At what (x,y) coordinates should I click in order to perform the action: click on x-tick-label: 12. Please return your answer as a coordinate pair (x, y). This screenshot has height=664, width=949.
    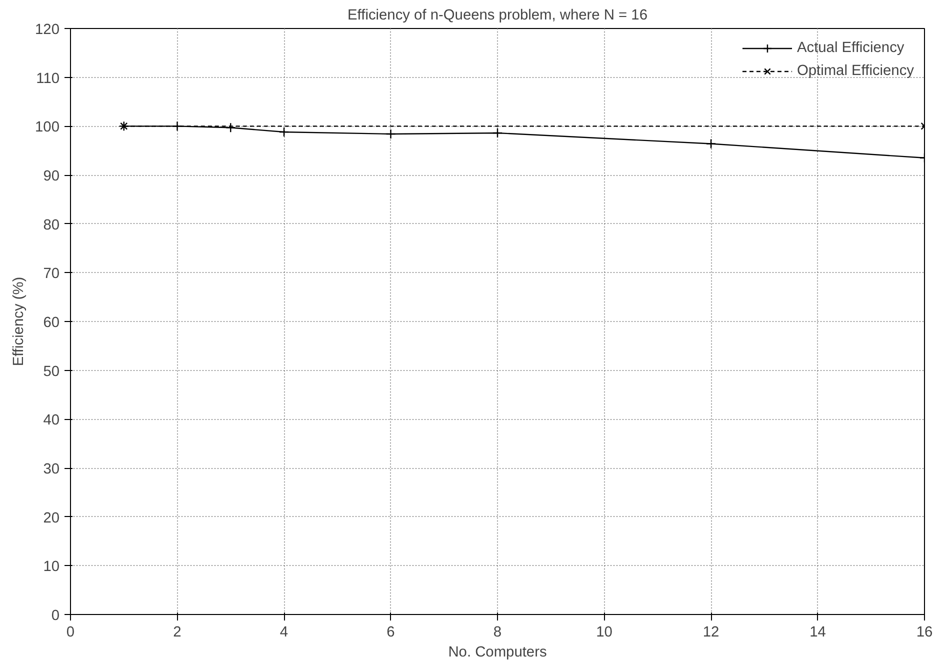
    Looking at the image, I should click on (711, 632).